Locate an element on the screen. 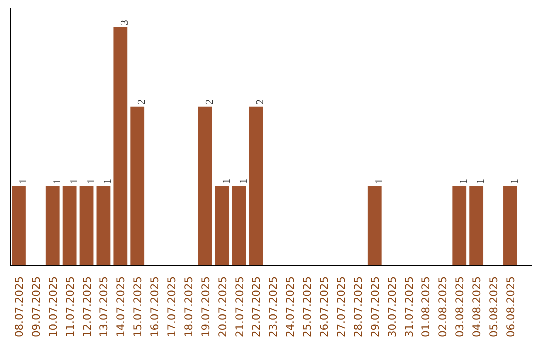 The height and width of the screenshot is (340, 540). x-tick-label: 01.08.2025 is located at coordinates (426, 307).